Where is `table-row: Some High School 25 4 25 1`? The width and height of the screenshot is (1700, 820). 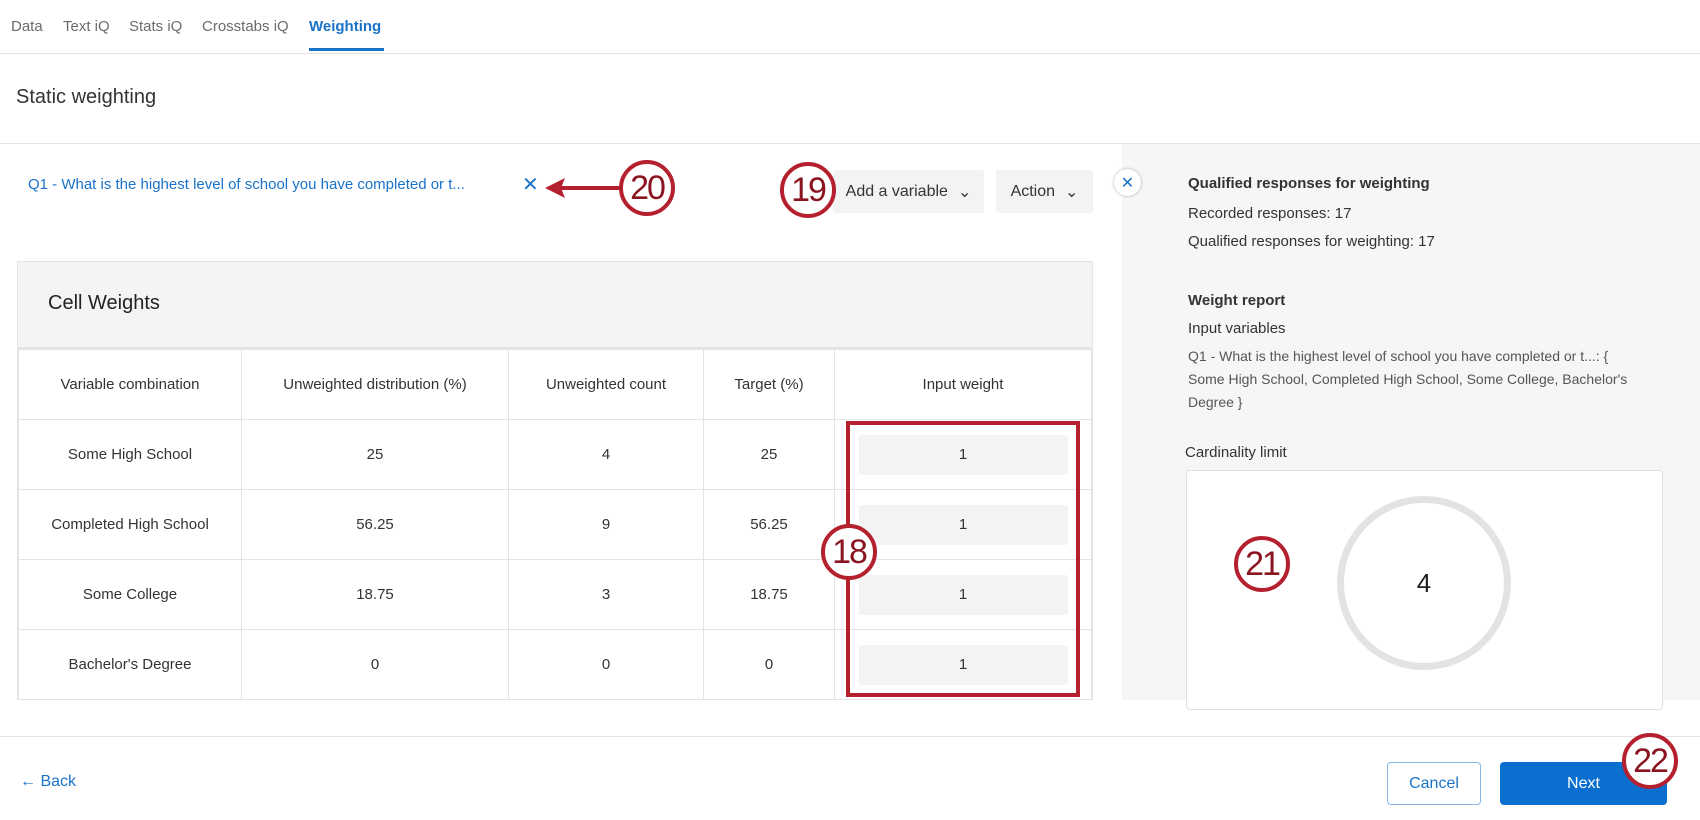 table-row: Some High School 25 4 25 1 is located at coordinates (555, 454).